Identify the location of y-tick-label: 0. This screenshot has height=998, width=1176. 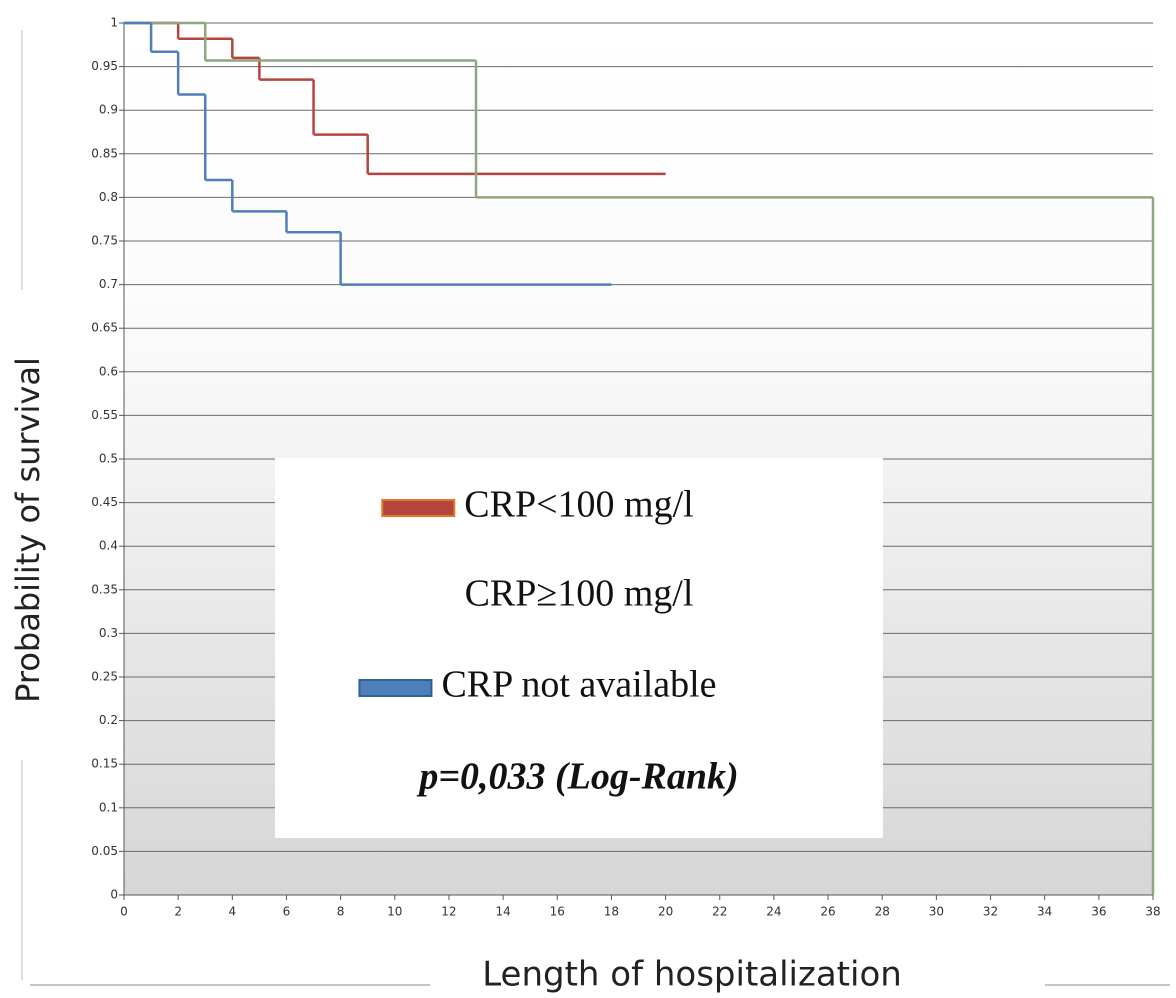
(114, 895).